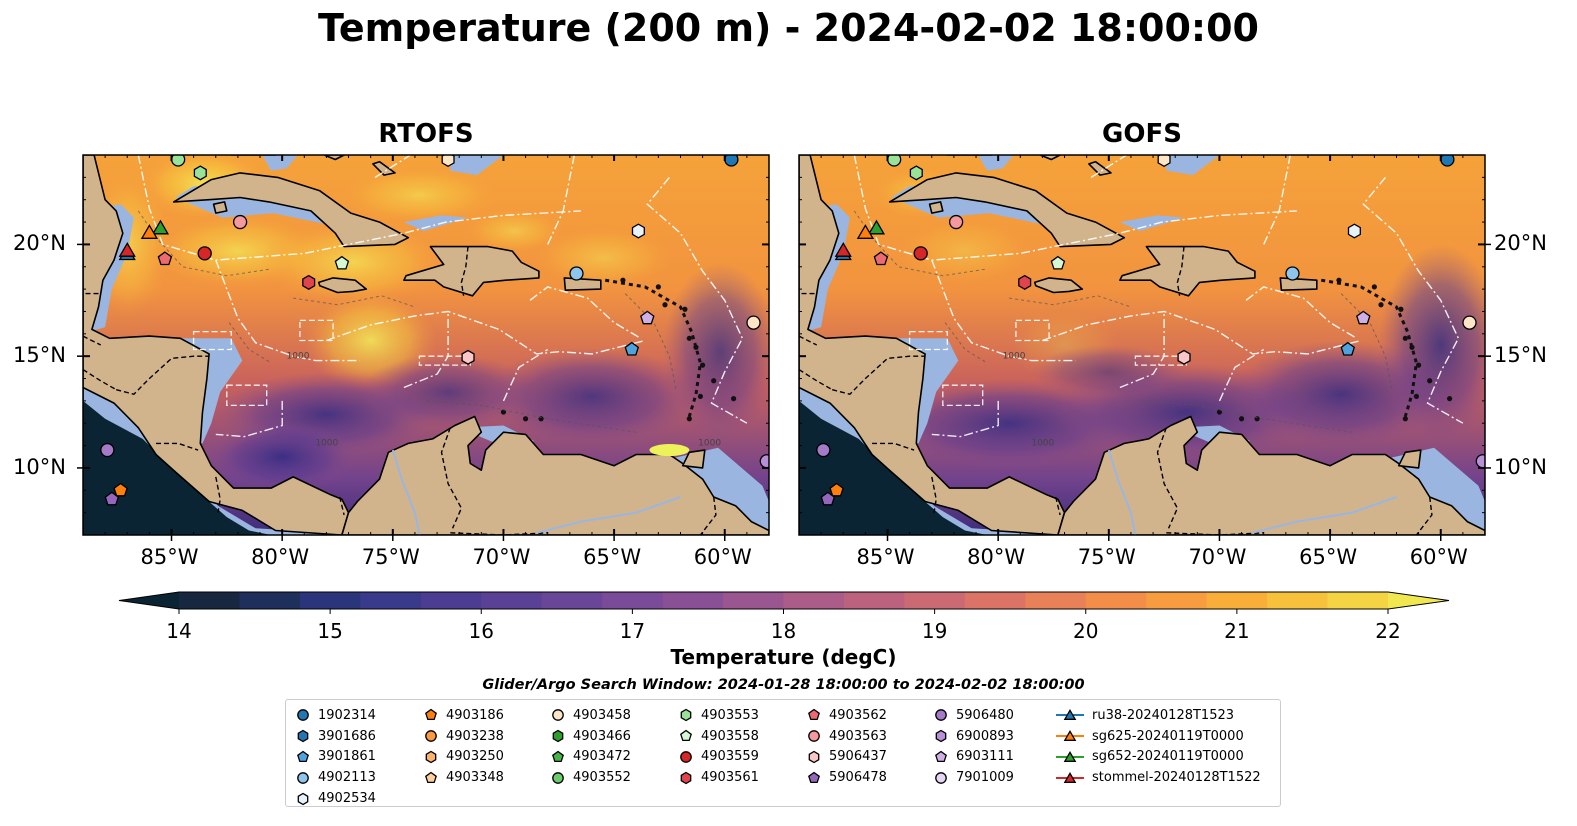 This screenshot has width=1577, height=826. Describe the element at coordinates (602, 778) in the screenshot. I see `legend-label: 4903552` at that location.